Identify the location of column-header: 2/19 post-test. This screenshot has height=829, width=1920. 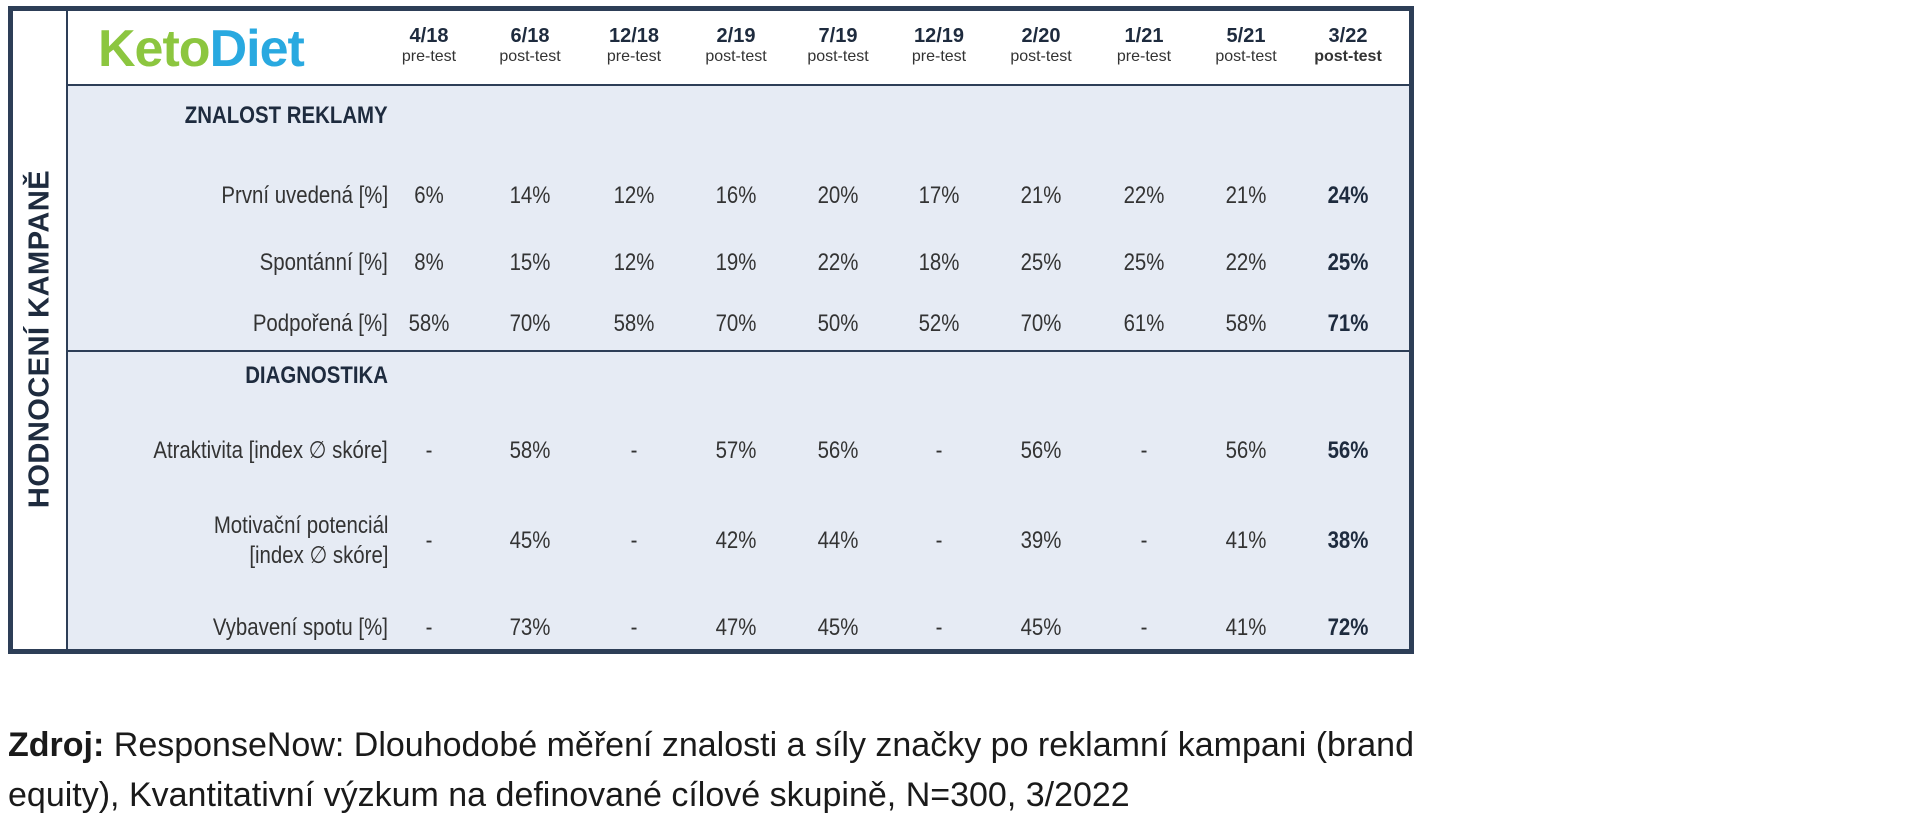
(736, 45).